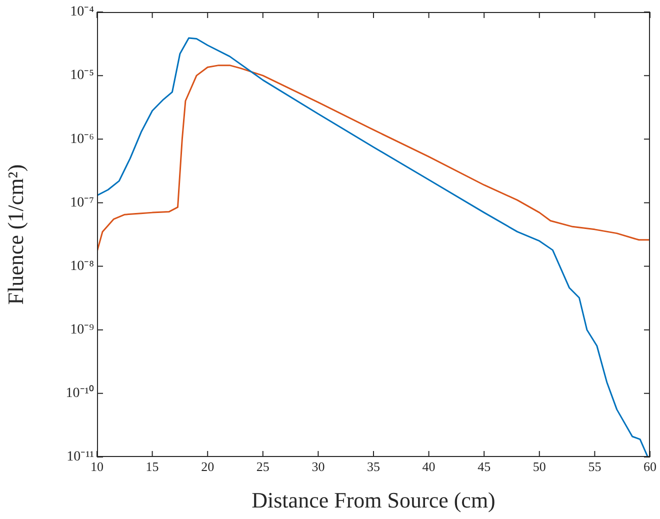 This screenshot has height=519, width=660. Describe the element at coordinates (263, 466) in the screenshot. I see `x-tick-label: 25` at that location.